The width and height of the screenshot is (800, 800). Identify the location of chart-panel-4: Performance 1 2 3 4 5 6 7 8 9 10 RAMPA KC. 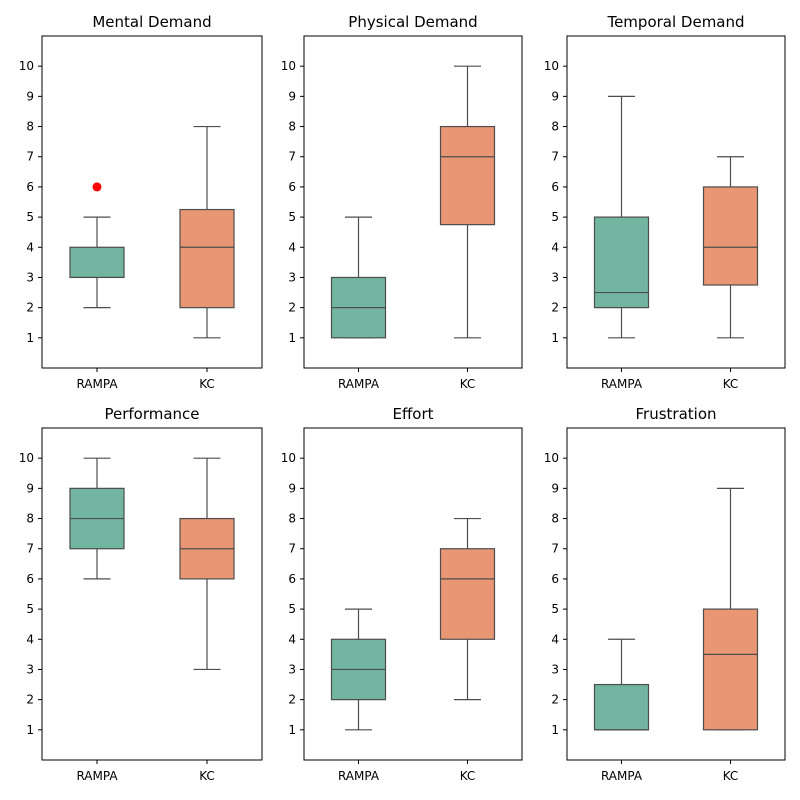
(141, 594).